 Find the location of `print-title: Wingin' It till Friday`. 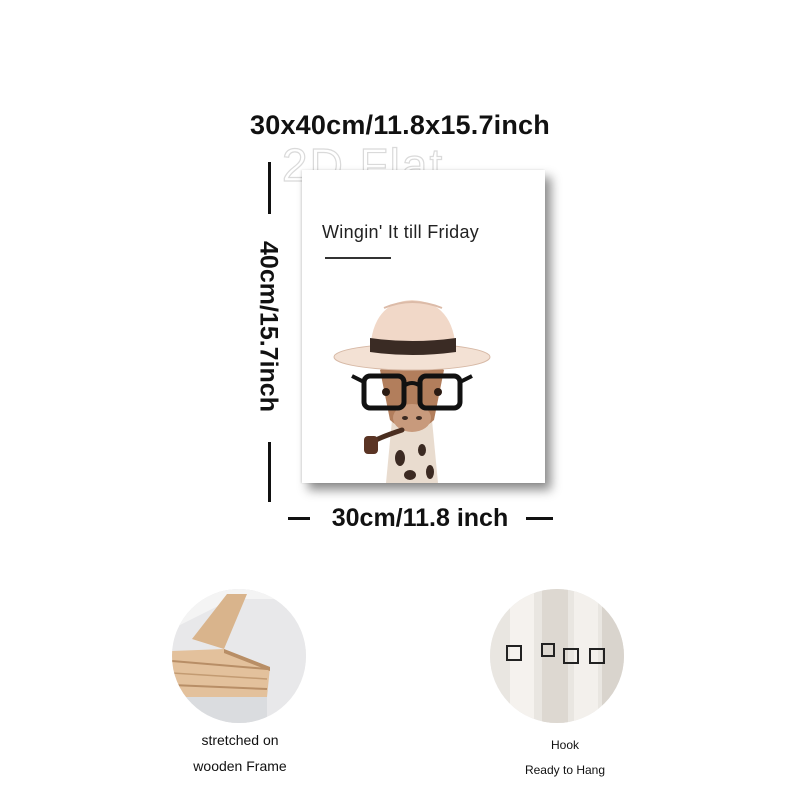

print-title: Wingin' It till Friday is located at coordinates (401, 232).